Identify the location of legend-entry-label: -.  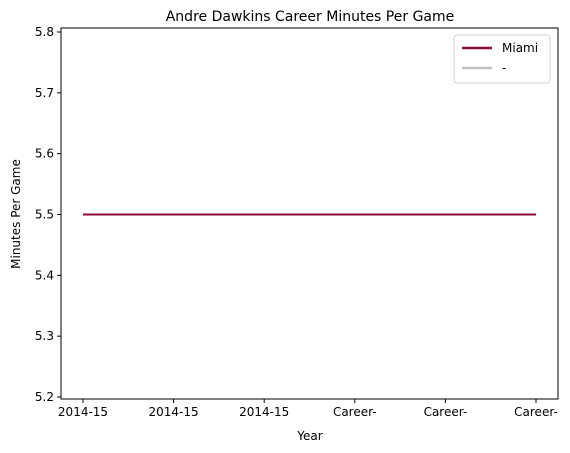
(504, 68).